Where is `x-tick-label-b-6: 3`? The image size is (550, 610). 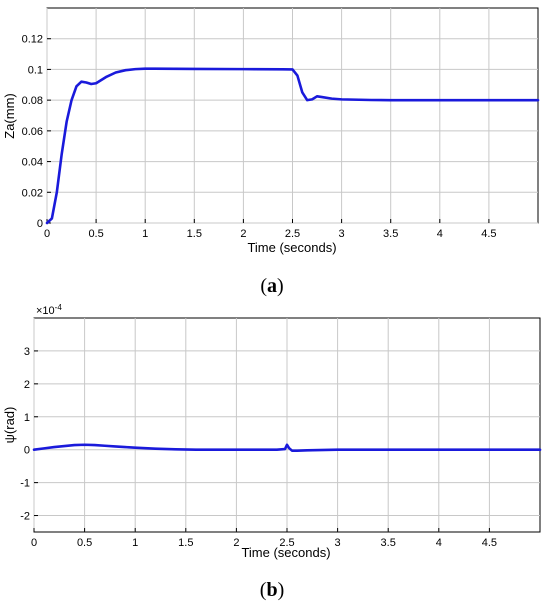 x-tick-label-b-6: 3 is located at coordinates (338, 543).